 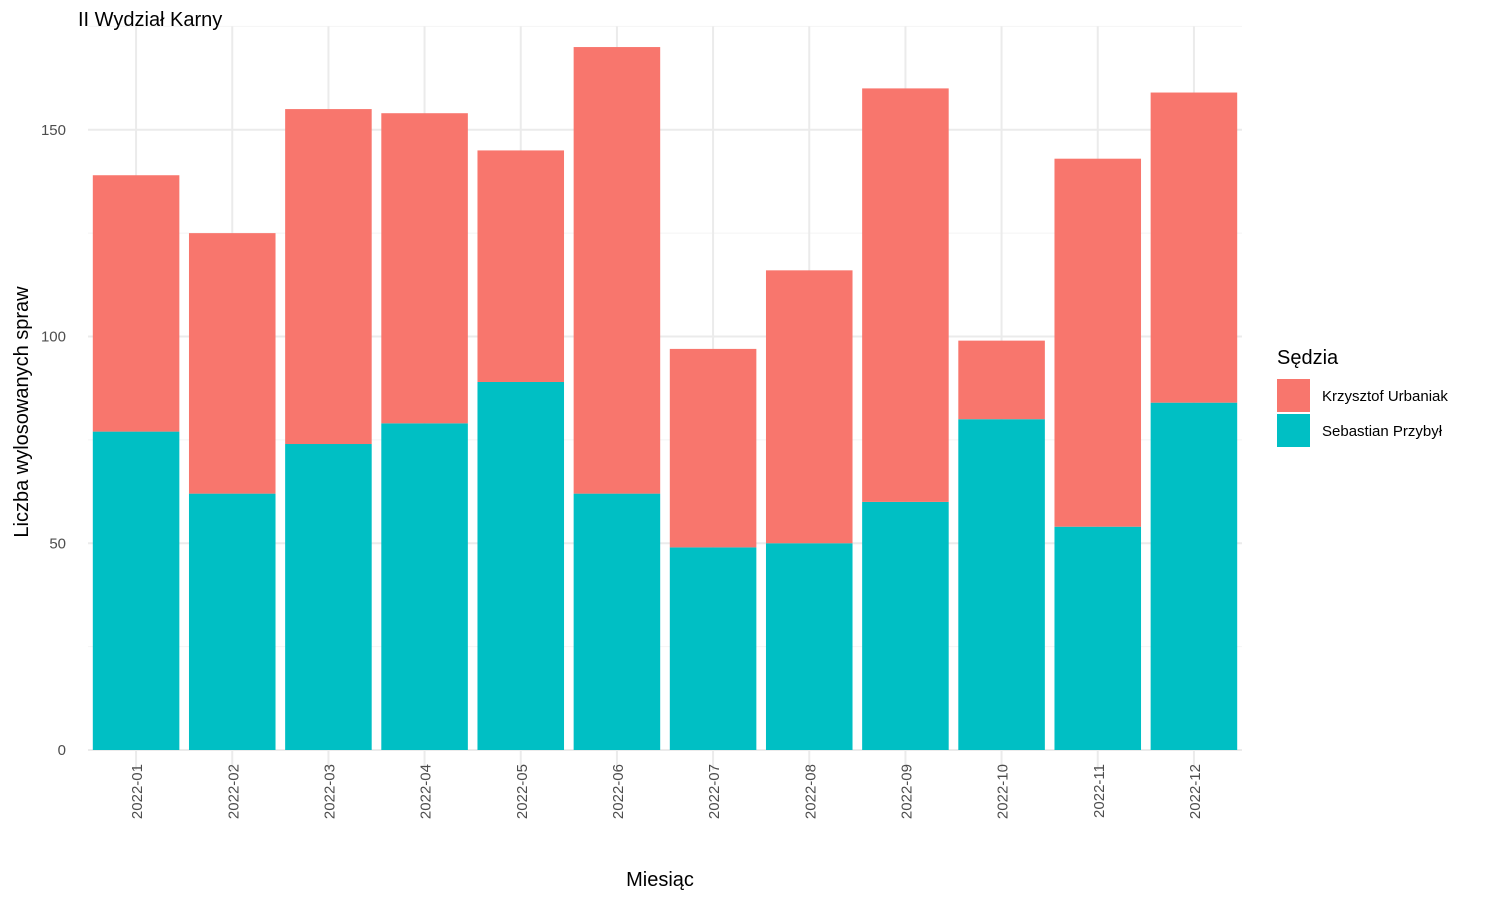 What do you see at coordinates (233, 791) in the screenshot?
I see `x-tick-label: 2022-02` at bounding box center [233, 791].